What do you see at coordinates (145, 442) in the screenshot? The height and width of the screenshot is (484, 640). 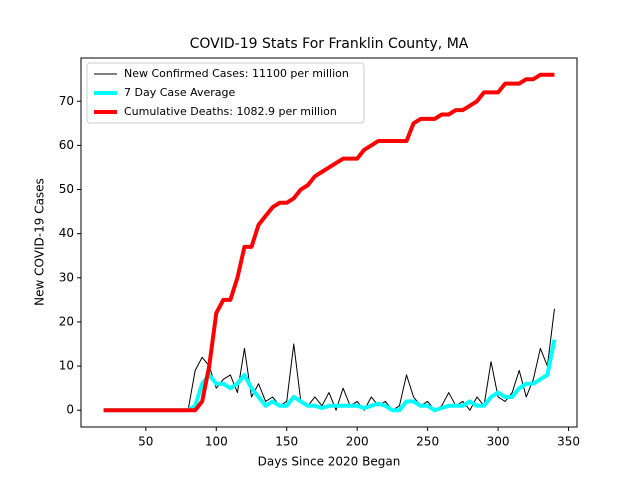 I see `x-tick-label: 50` at bounding box center [145, 442].